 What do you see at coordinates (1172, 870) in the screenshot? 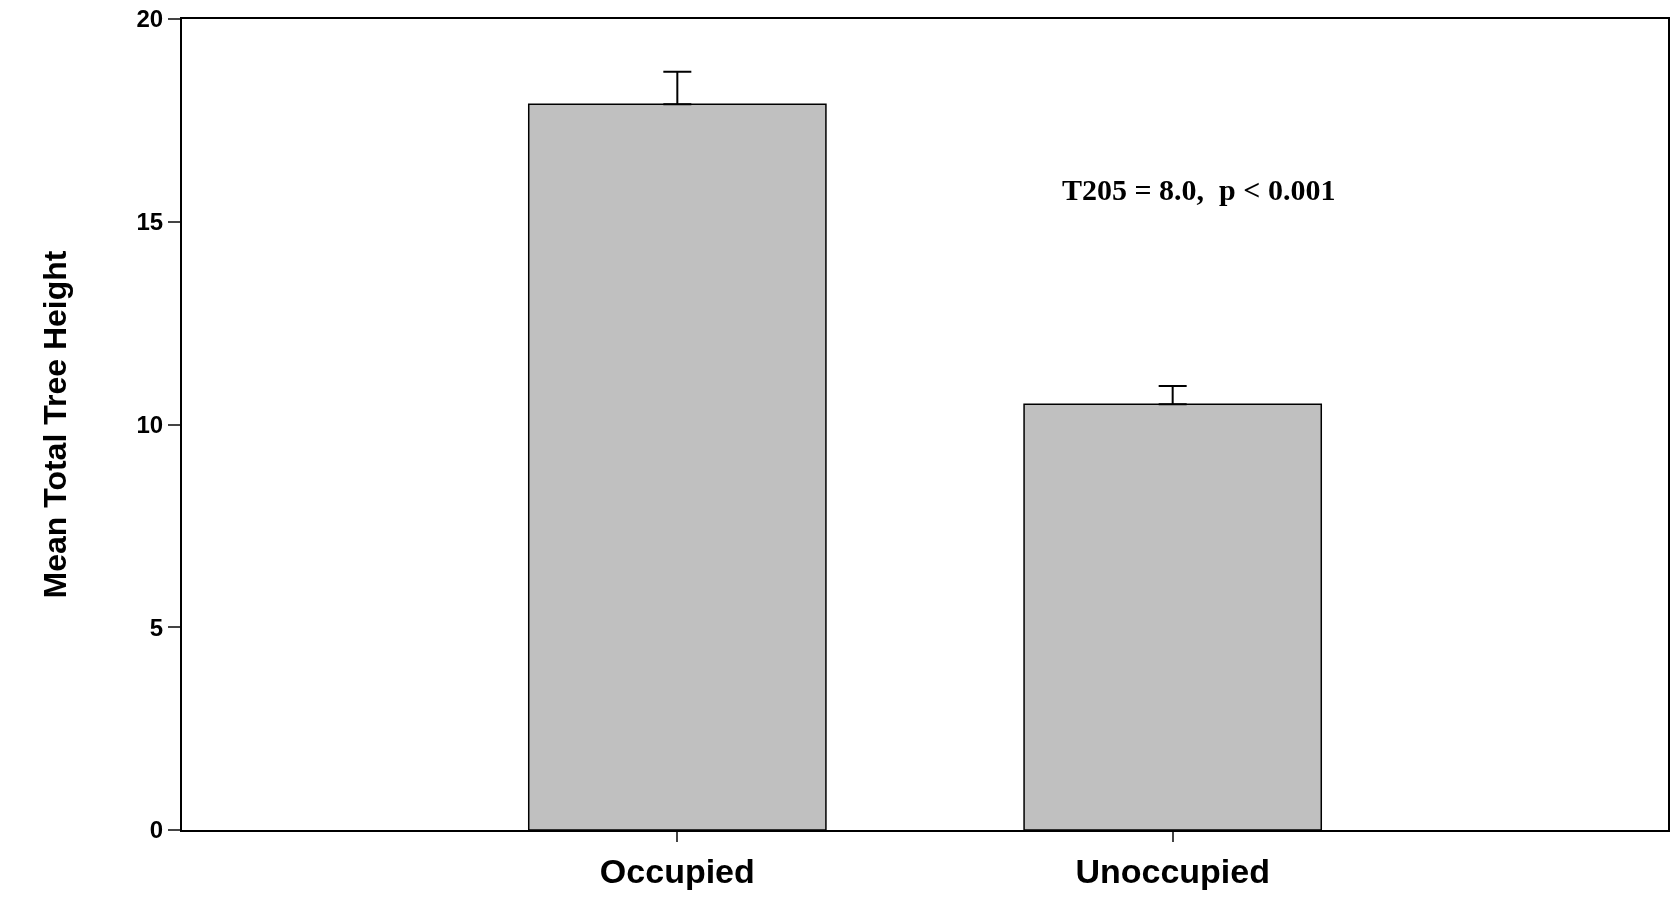
I see `x-tick-label: Unoccupied` at bounding box center [1172, 870].